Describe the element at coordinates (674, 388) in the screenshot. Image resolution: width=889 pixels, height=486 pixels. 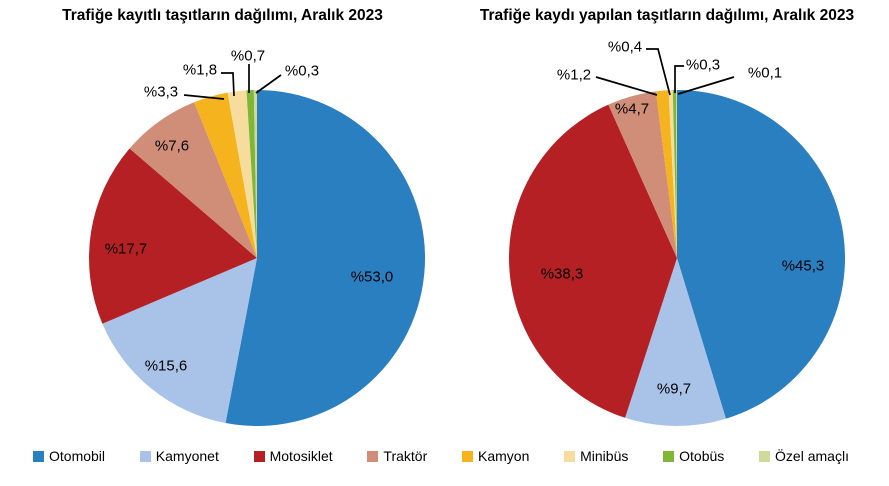
I see `pie2-value-label-kamyonet: %9,7` at that location.